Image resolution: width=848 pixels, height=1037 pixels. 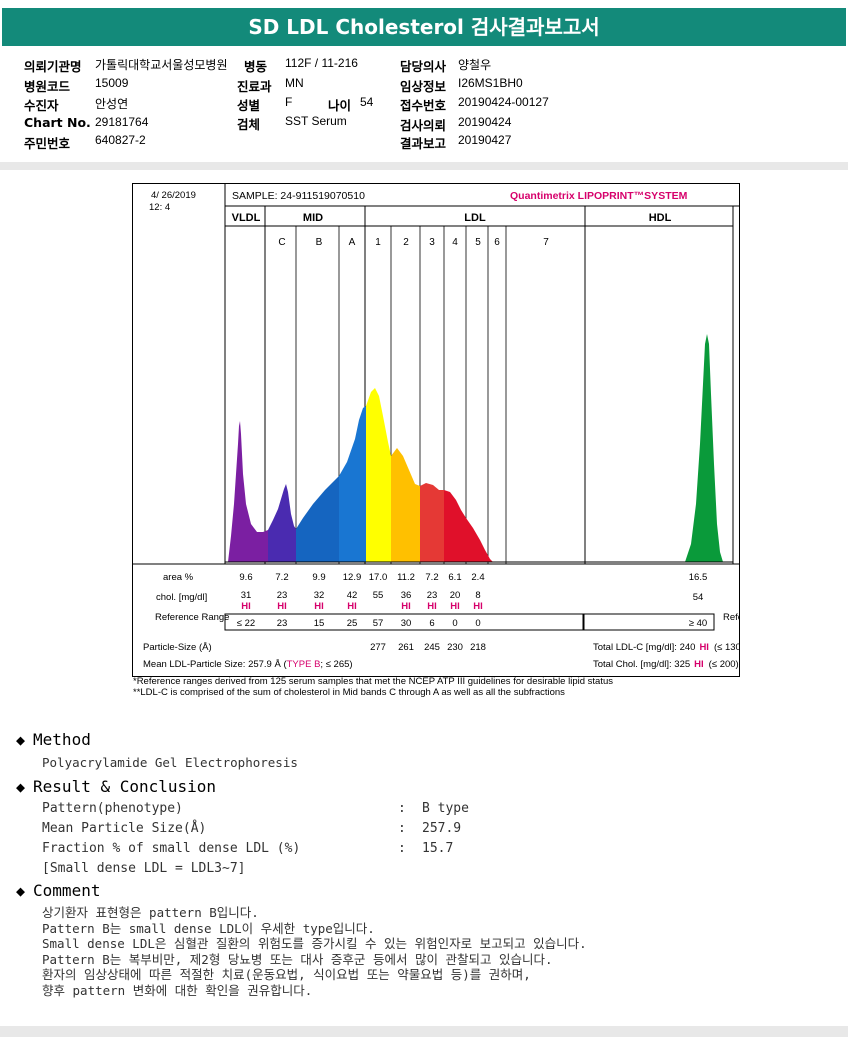 What do you see at coordinates (294, 83) in the screenshot?
I see `department-value: MN` at bounding box center [294, 83].